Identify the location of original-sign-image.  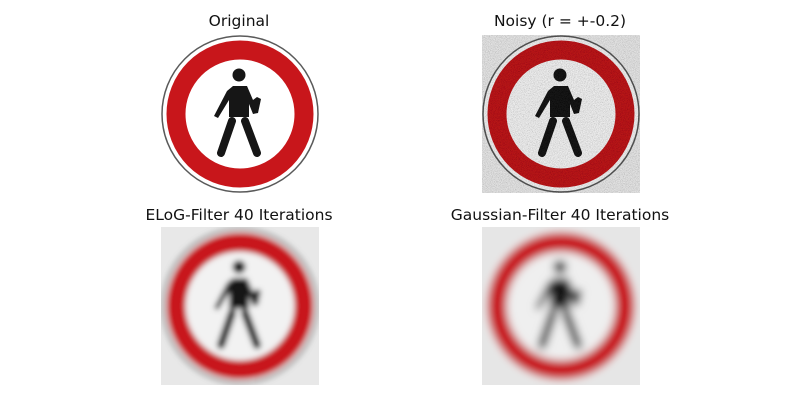
(240, 114).